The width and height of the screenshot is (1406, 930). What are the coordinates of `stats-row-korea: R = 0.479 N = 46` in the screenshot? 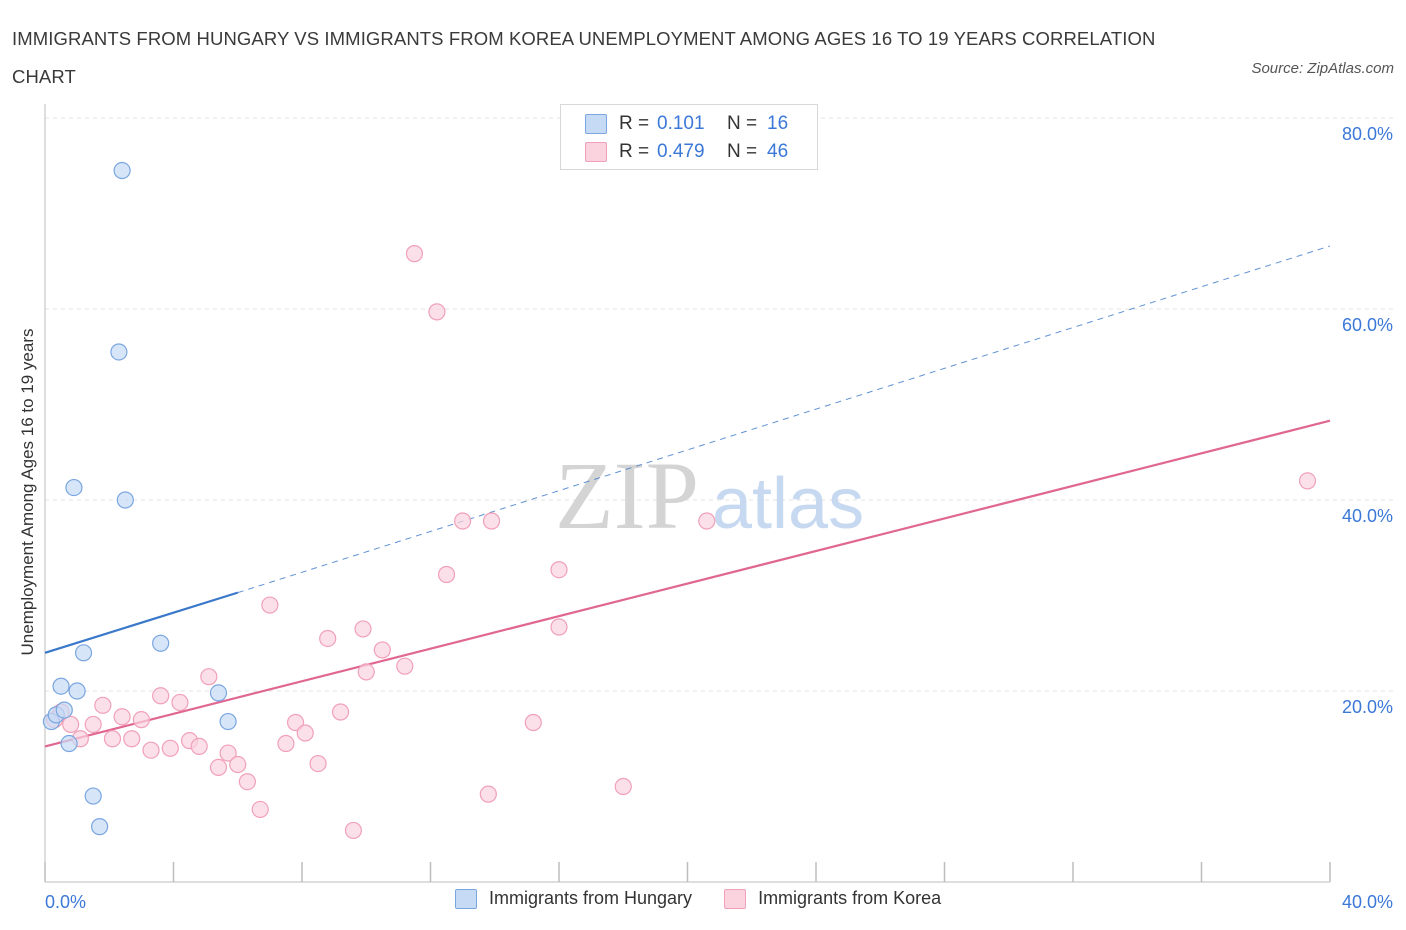 It's located at (686, 152).